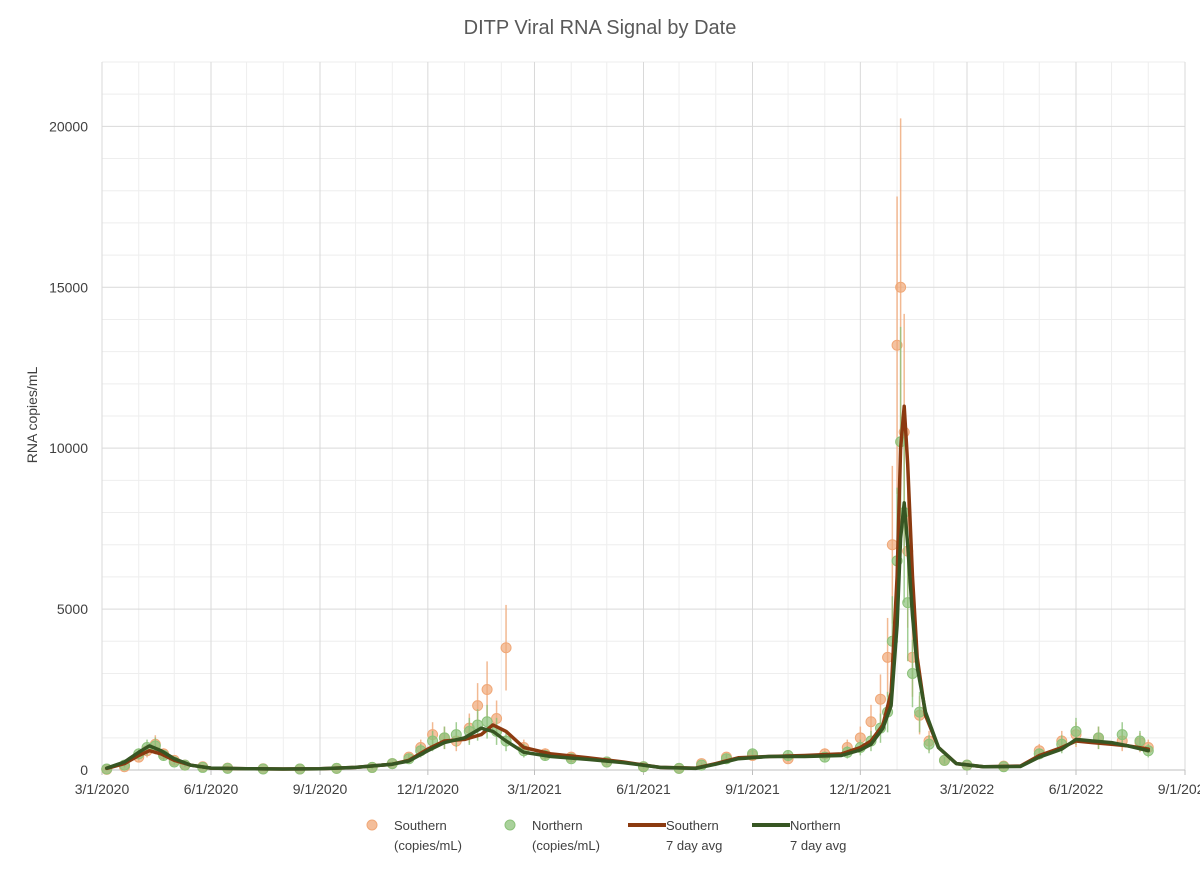 The width and height of the screenshot is (1200, 871). Describe the element at coordinates (967, 789) in the screenshot. I see `x-tick-label: 3/1/2022` at that location.